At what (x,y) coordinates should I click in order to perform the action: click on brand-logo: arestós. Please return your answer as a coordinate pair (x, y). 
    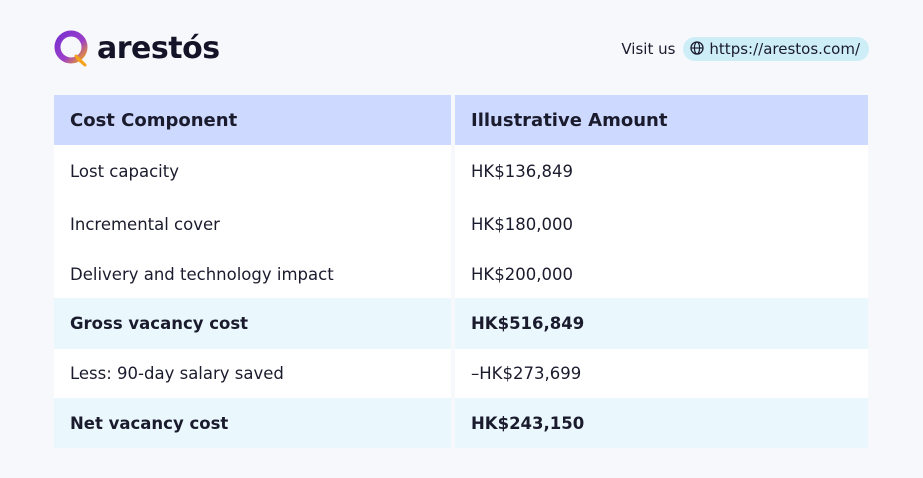
    Looking at the image, I should click on (137, 49).